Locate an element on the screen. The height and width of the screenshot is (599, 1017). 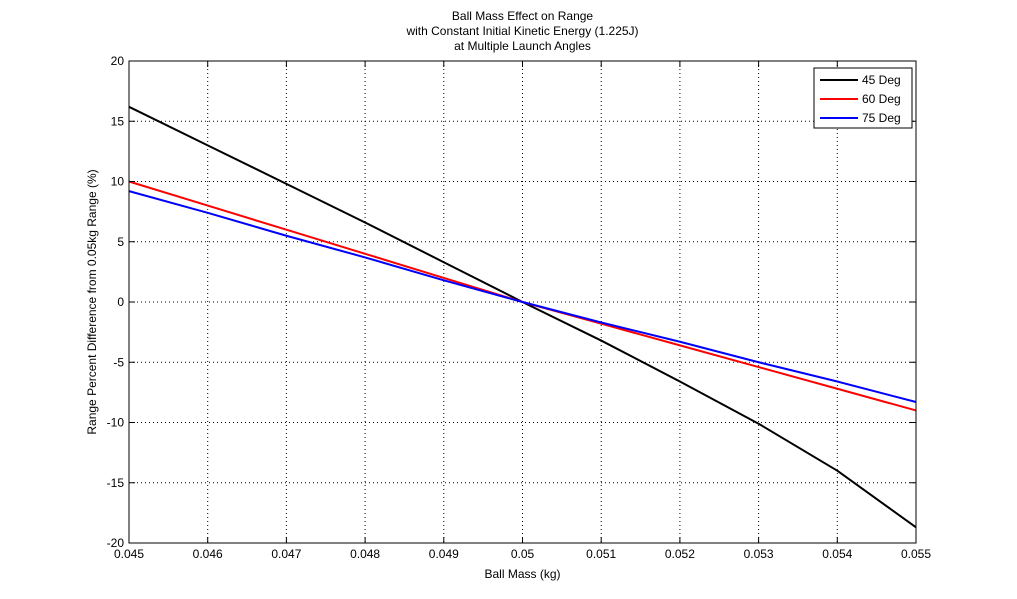
x-tick-label: 0.055 is located at coordinates (916, 554).